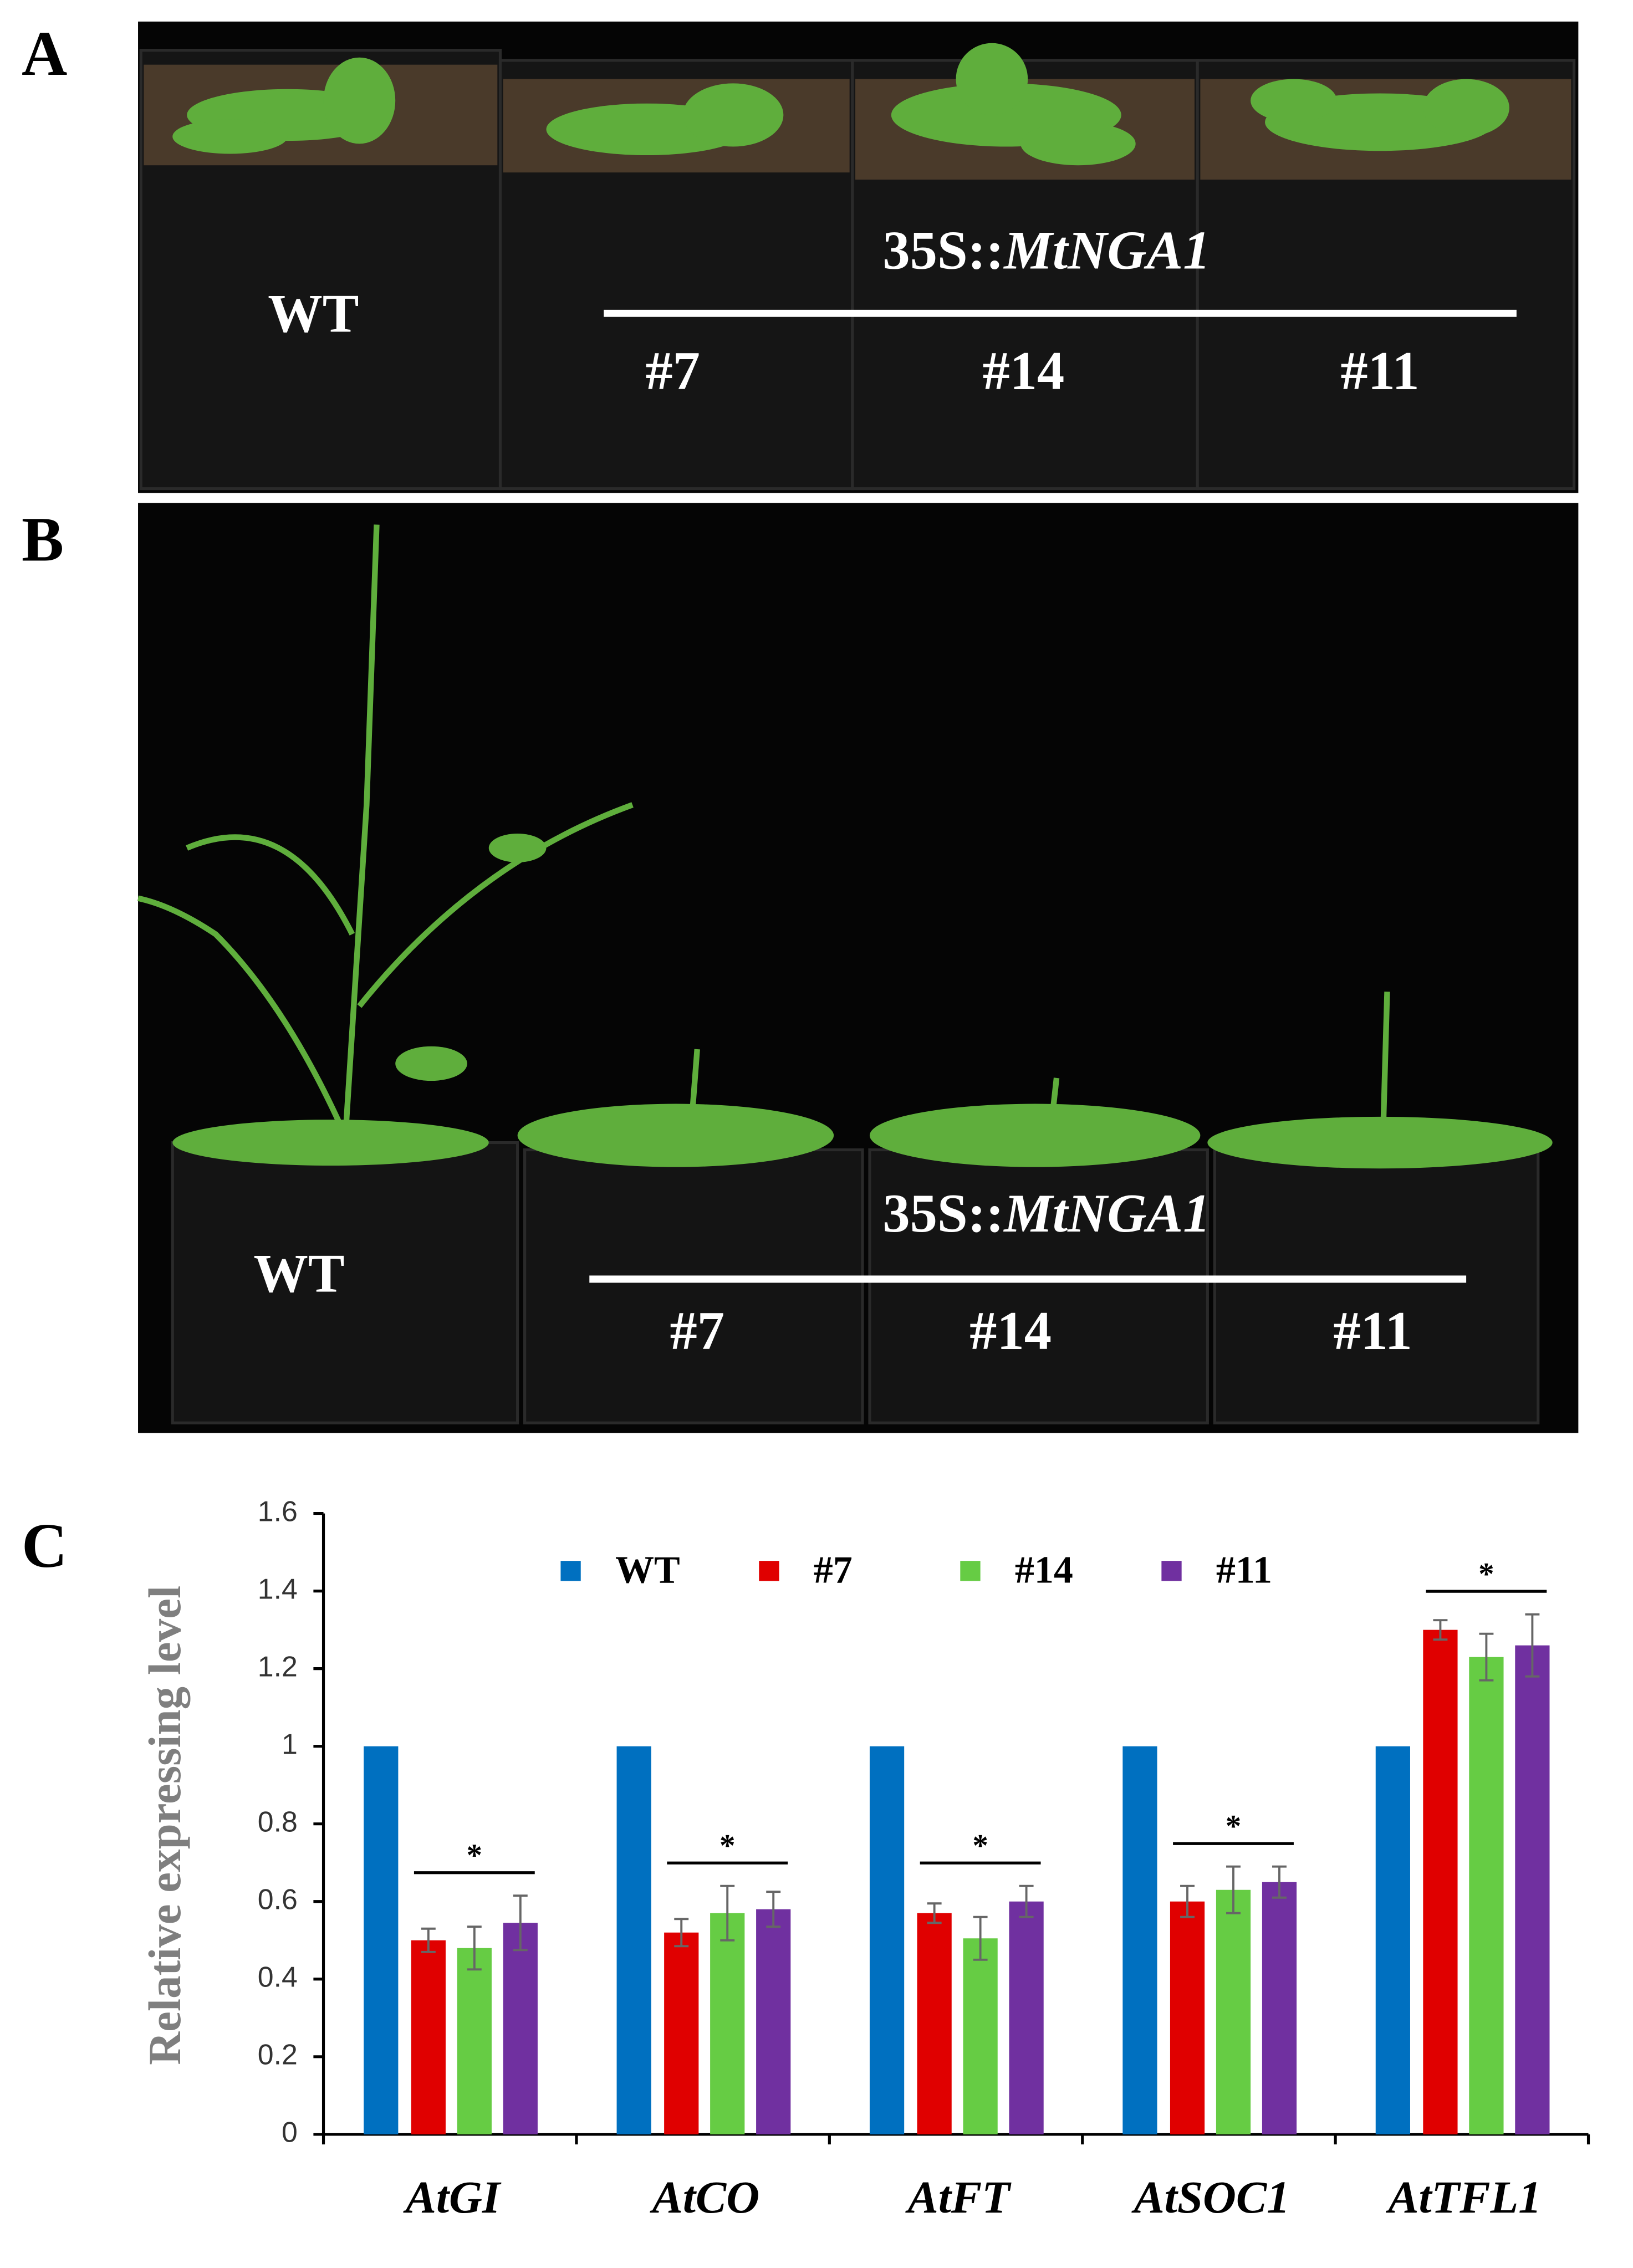  What do you see at coordinates (704, 2197) in the screenshot?
I see `x-tick-label: AtCO` at bounding box center [704, 2197].